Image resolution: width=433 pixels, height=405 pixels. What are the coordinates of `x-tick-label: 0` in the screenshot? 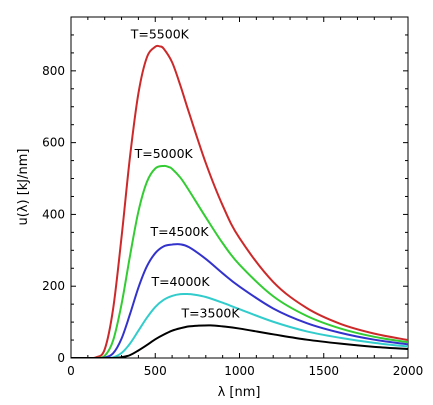 It's located at (71, 371).